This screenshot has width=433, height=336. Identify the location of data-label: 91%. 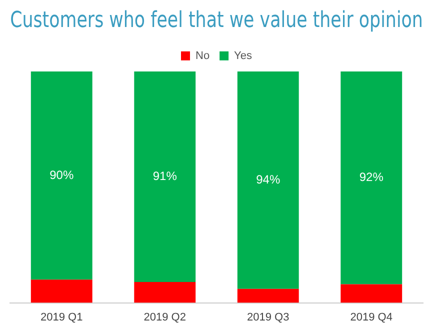
(165, 176).